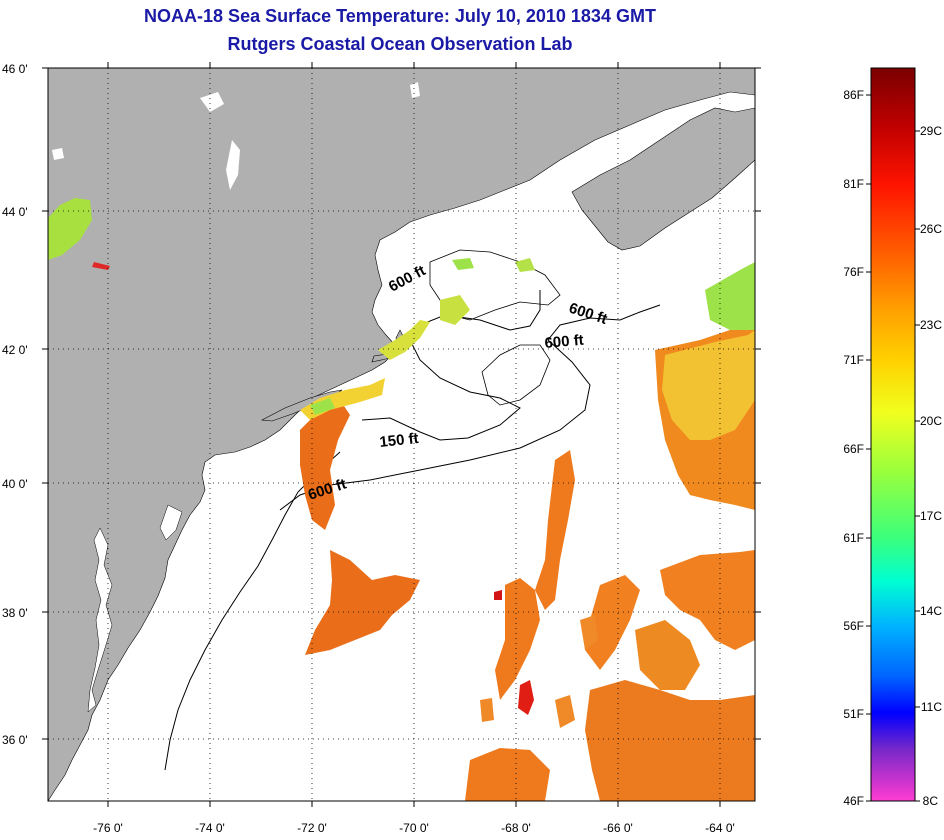 This screenshot has height=840, width=944. What do you see at coordinates (451, 365) in the screenshot?
I see `contour-150ft` at bounding box center [451, 365].